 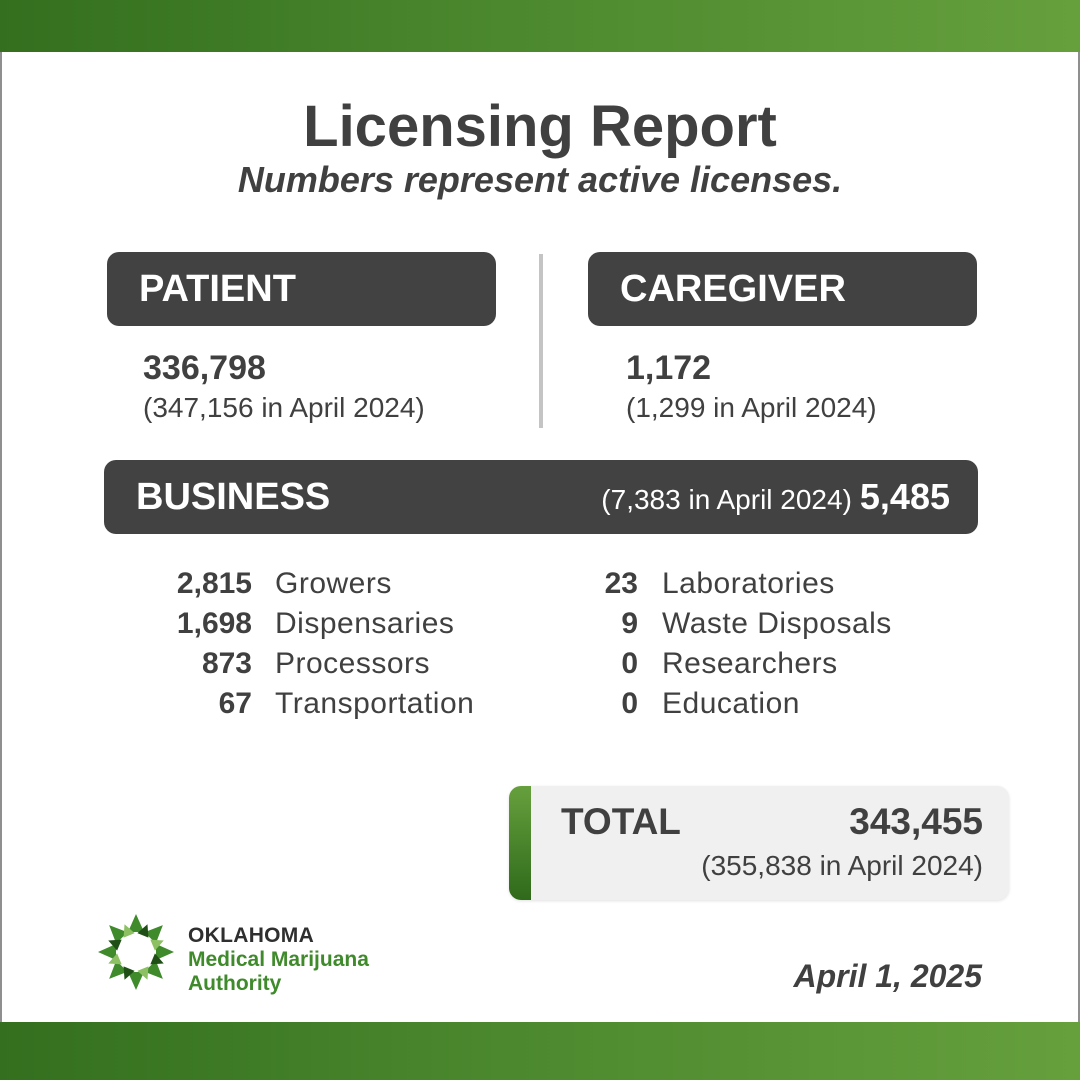 I want to click on page-title: Licensing Report, so click(x=540, y=126).